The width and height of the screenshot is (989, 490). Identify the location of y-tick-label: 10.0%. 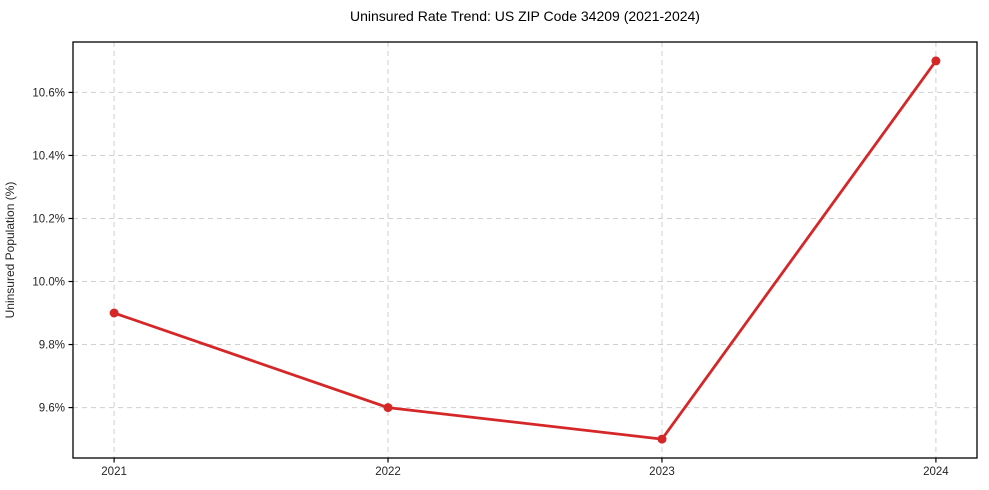
(48, 283).